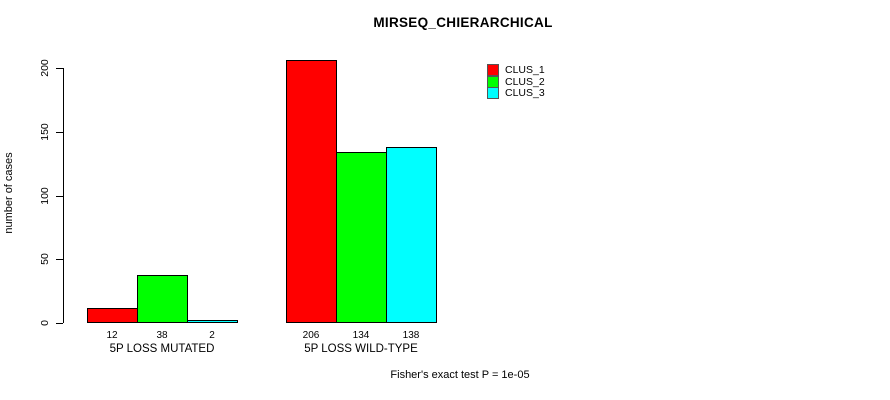 The height and width of the screenshot is (400, 890). I want to click on bar-value-label: 206, so click(311, 335).